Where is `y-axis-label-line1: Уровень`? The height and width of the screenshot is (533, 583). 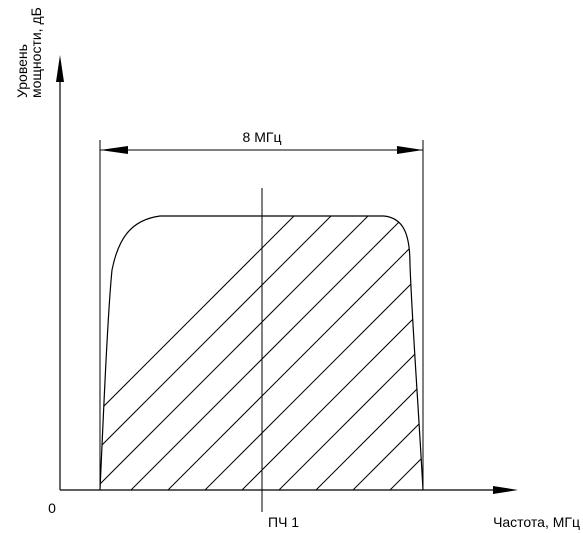 y-axis-label-line1: Уровень is located at coordinates (22, 71).